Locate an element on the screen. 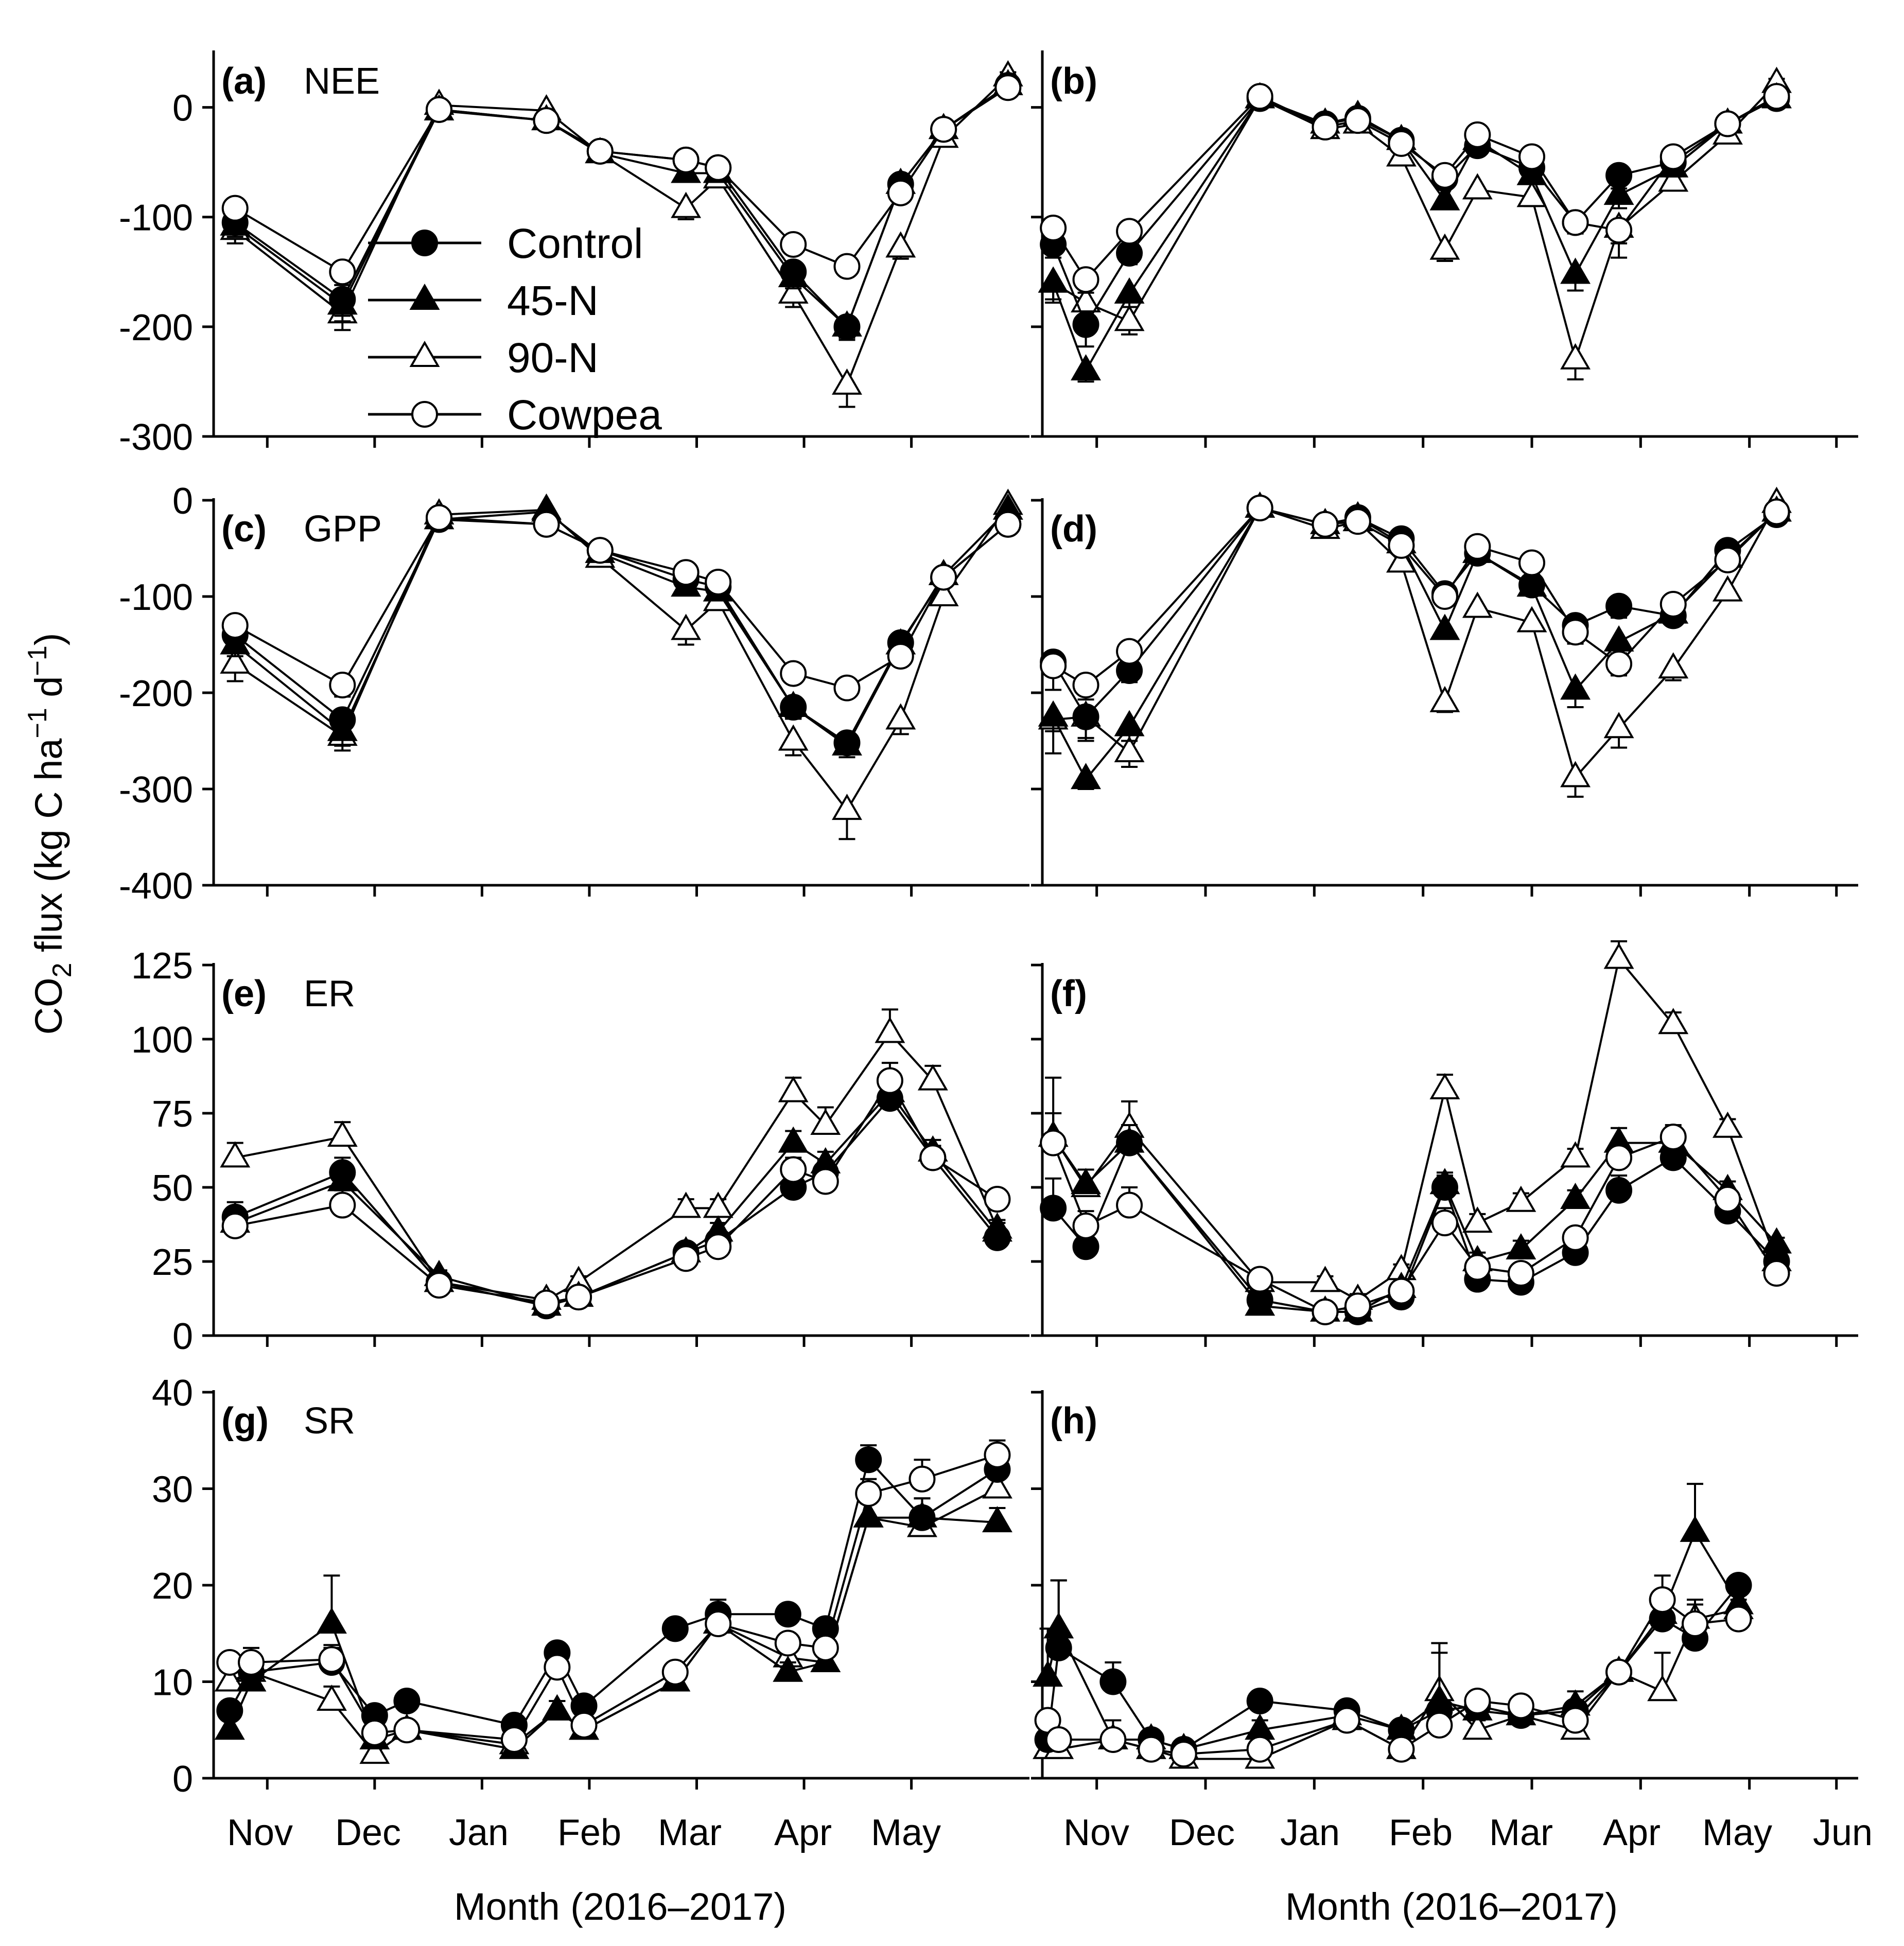 This screenshot has width=1904, height=1946. panel-b: (b) is located at coordinates (1444, 249).